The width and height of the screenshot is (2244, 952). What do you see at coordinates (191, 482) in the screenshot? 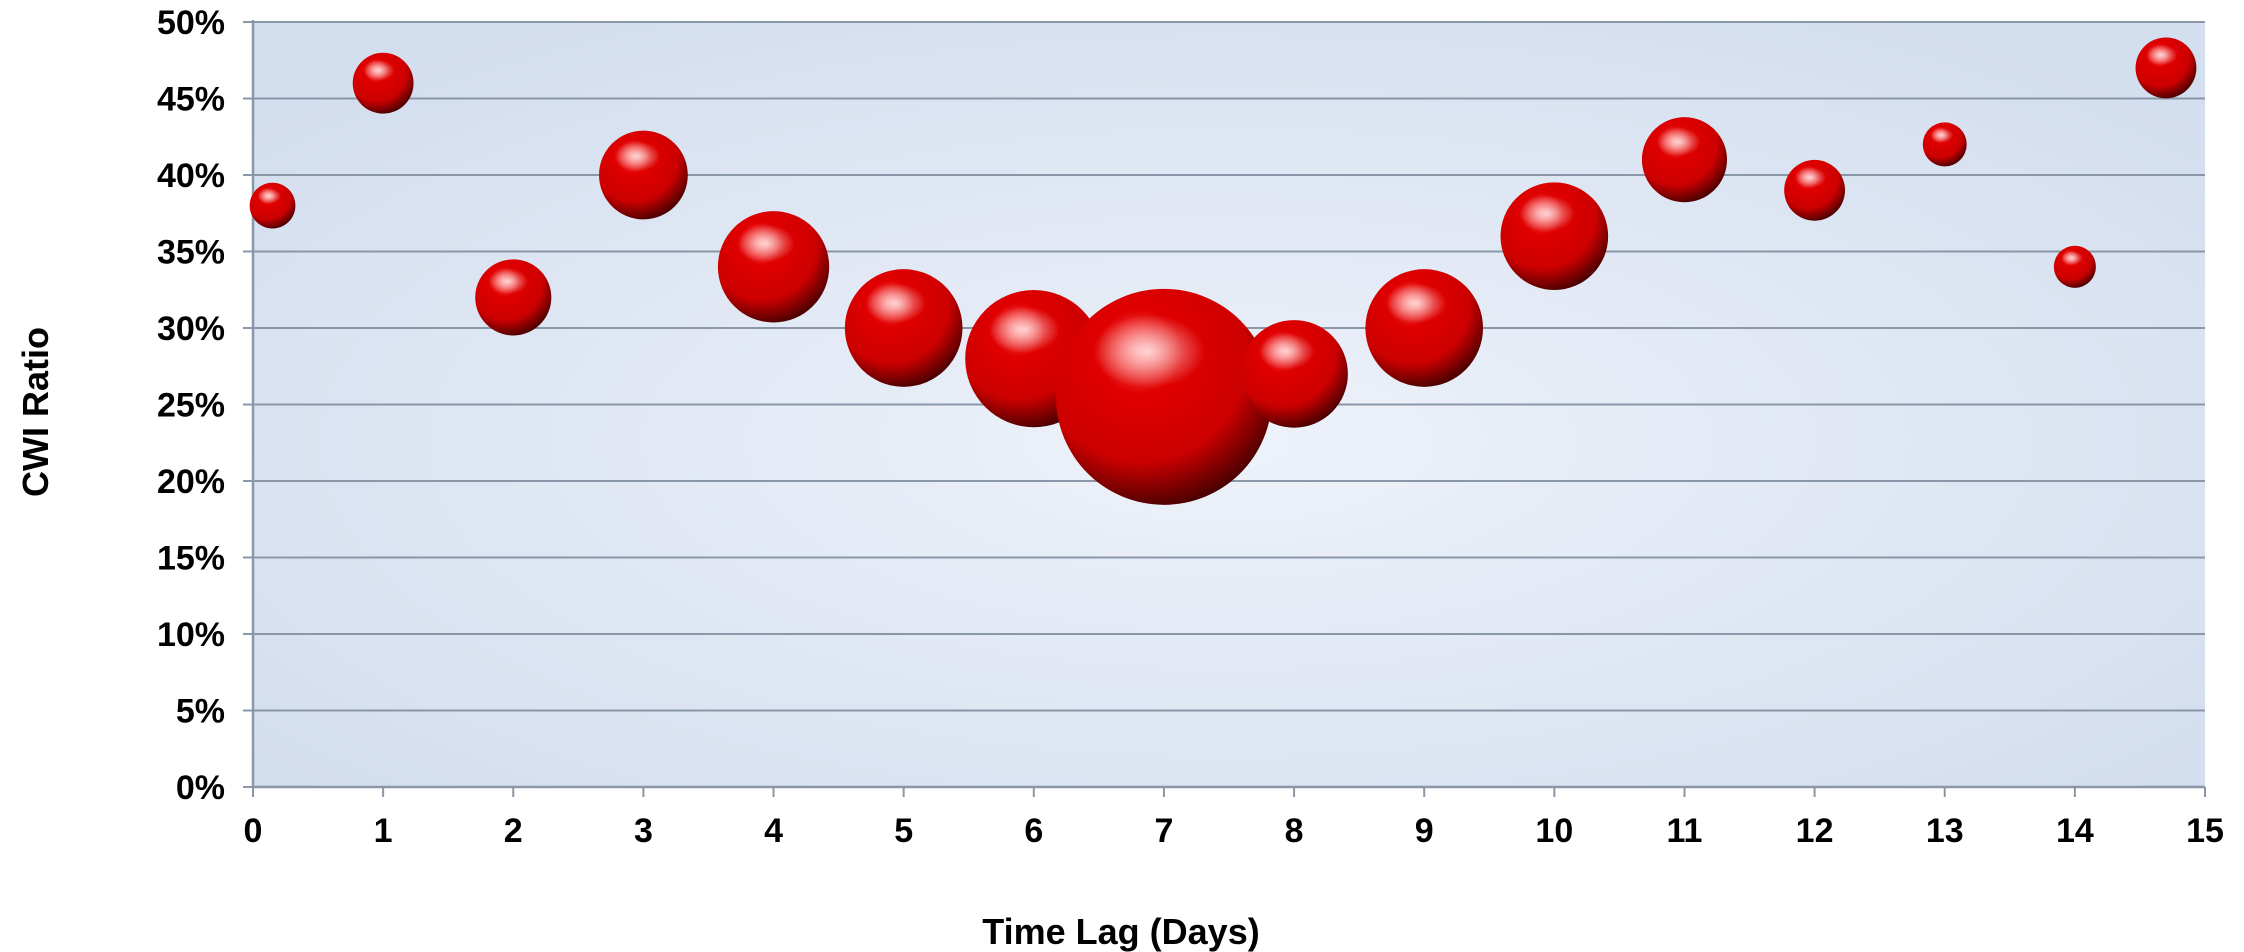
I see `y-tick-label: 20%` at bounding box center [191, 482].